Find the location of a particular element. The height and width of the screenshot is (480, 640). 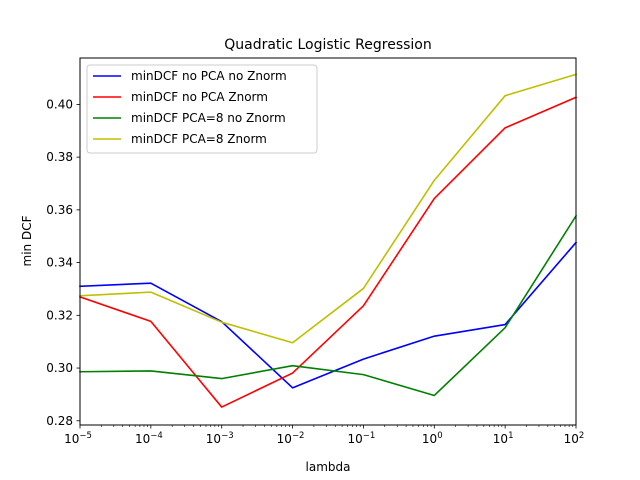

legend-label-2: minDCF no PCA Znorm is located at coordinates (199, 97).